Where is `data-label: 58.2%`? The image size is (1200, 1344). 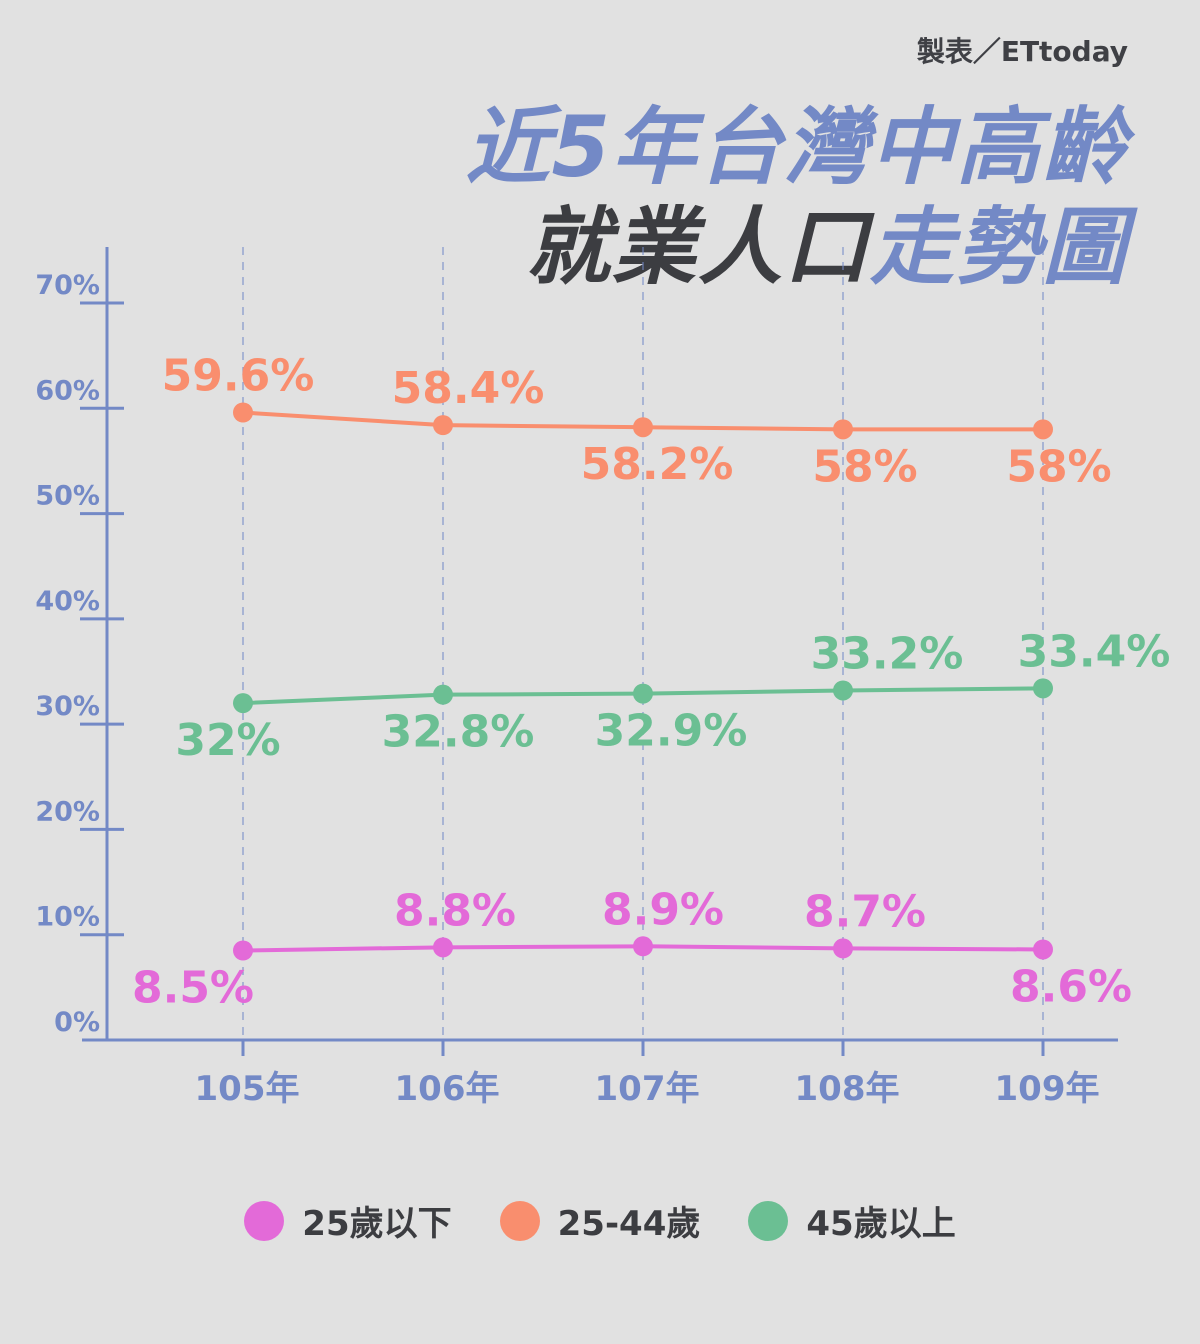
data-label: 58.2% is located at coordinates (657, 464).